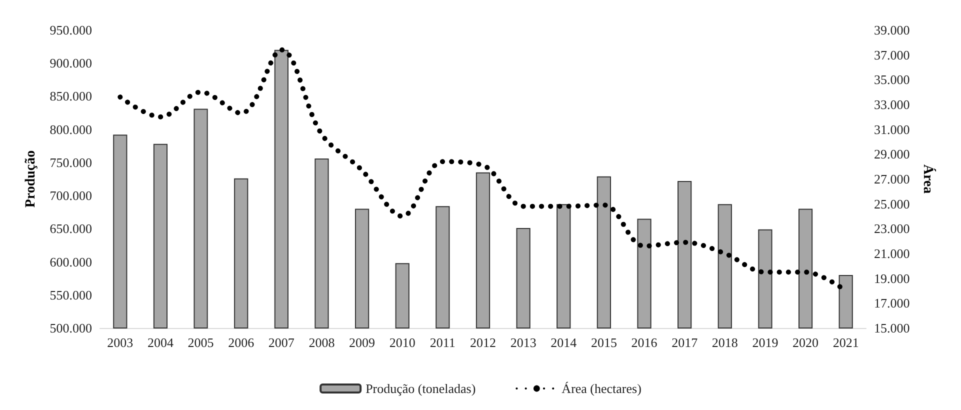 Image resolution: width=961 pixels, height=410 pixels. Describe the element at coordinates (71, 196) in the screenshot. I see `y-tick-label: 700.000` at that location.